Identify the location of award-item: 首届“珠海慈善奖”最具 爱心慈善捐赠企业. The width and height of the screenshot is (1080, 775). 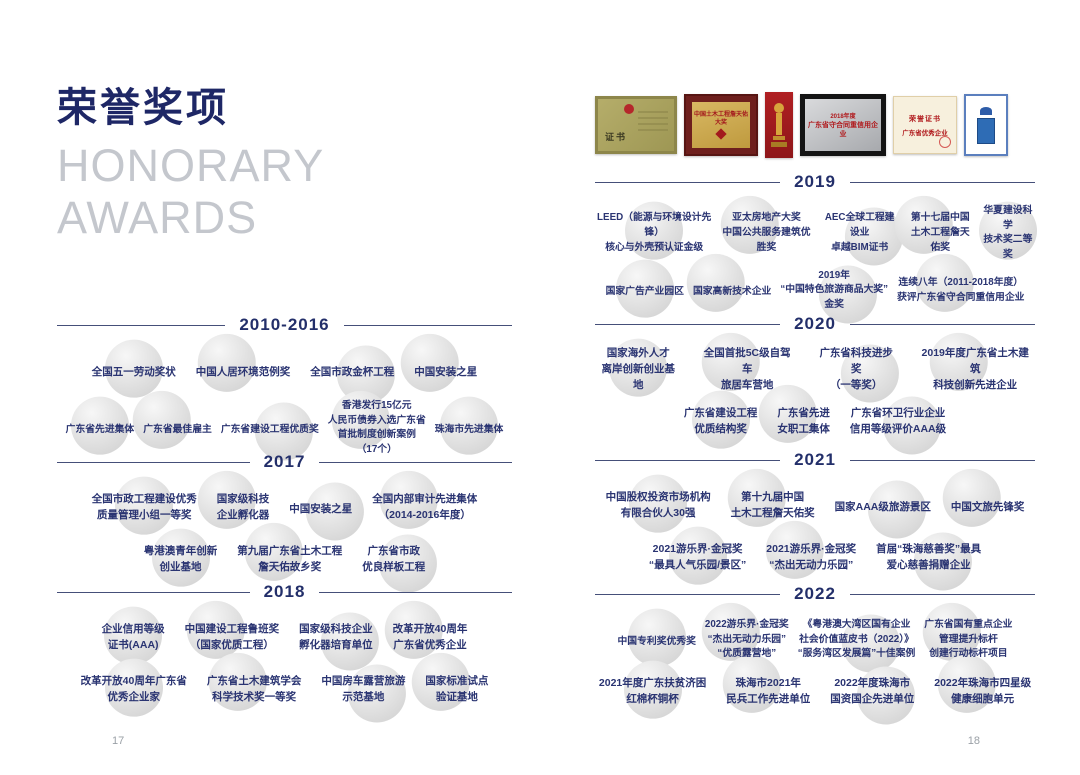
(928, 561).